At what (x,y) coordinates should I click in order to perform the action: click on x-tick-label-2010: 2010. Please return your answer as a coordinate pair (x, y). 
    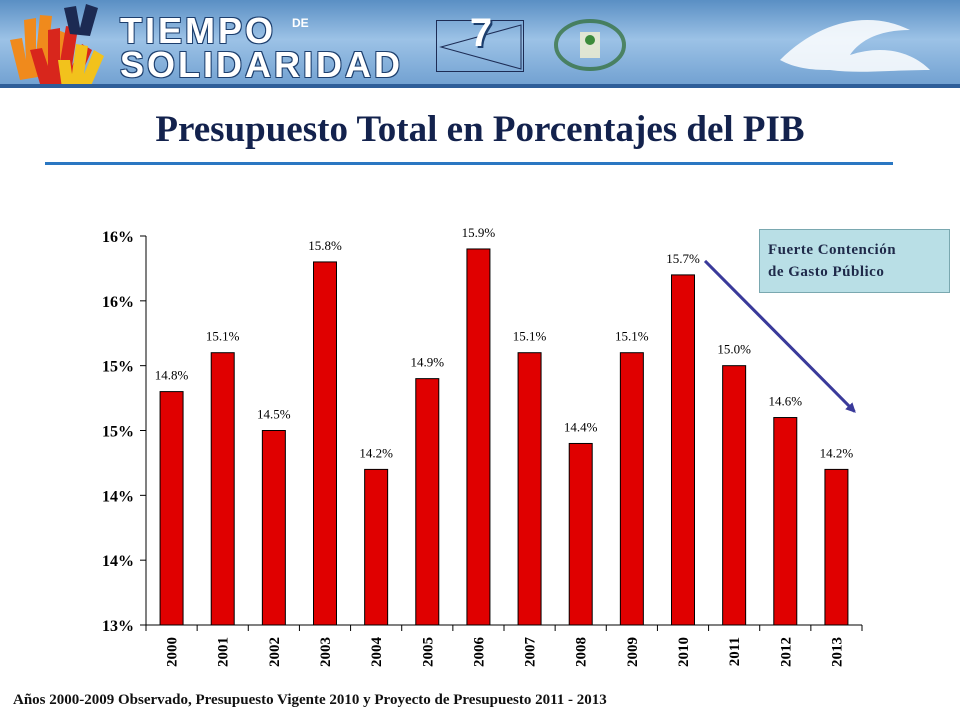
    Looking at the image, I should click on (684, 652).